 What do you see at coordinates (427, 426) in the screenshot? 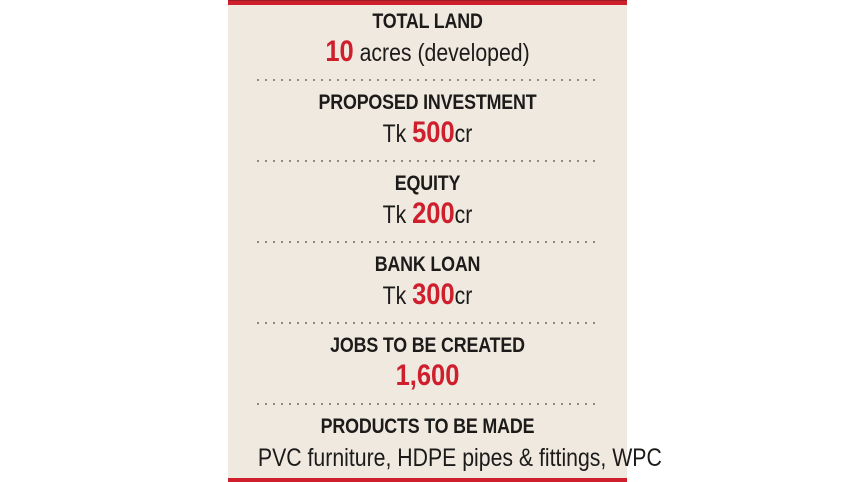
I see `stat-heading: PRODUCTS TO BE MADE` at bounding box center [427, 426].